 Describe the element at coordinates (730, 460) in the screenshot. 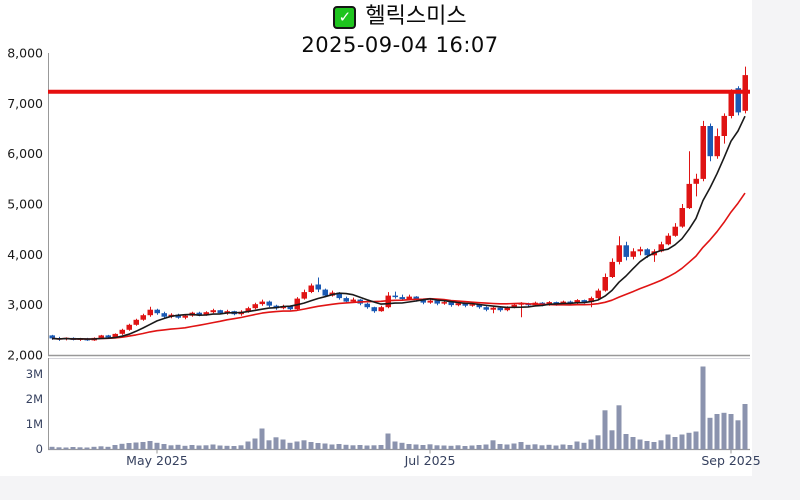

I see `month-label: Sep 2025` at that location.